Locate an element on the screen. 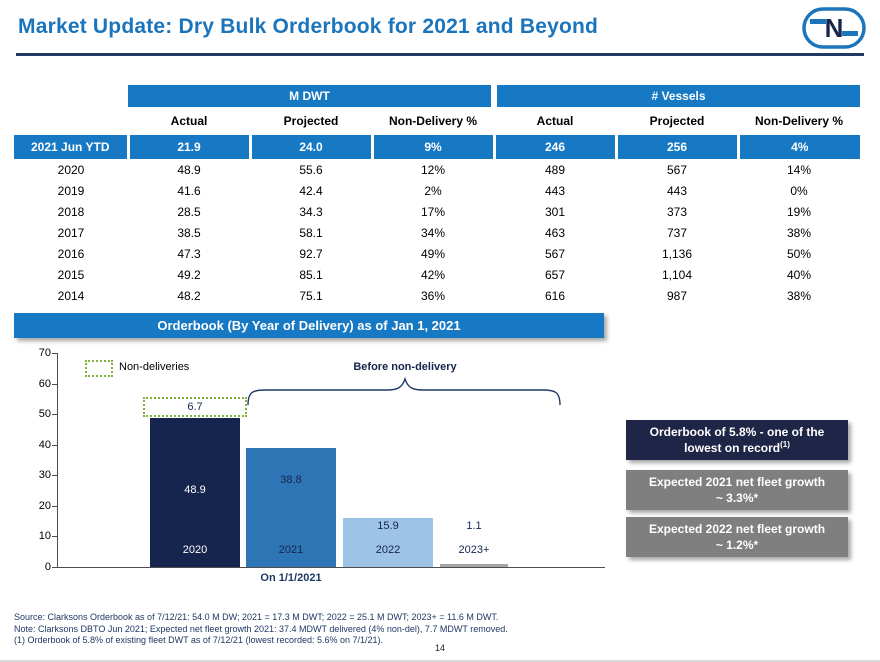 The image size is (880, 662). value-cell: 48.9 is located at coordinates (189, 169).